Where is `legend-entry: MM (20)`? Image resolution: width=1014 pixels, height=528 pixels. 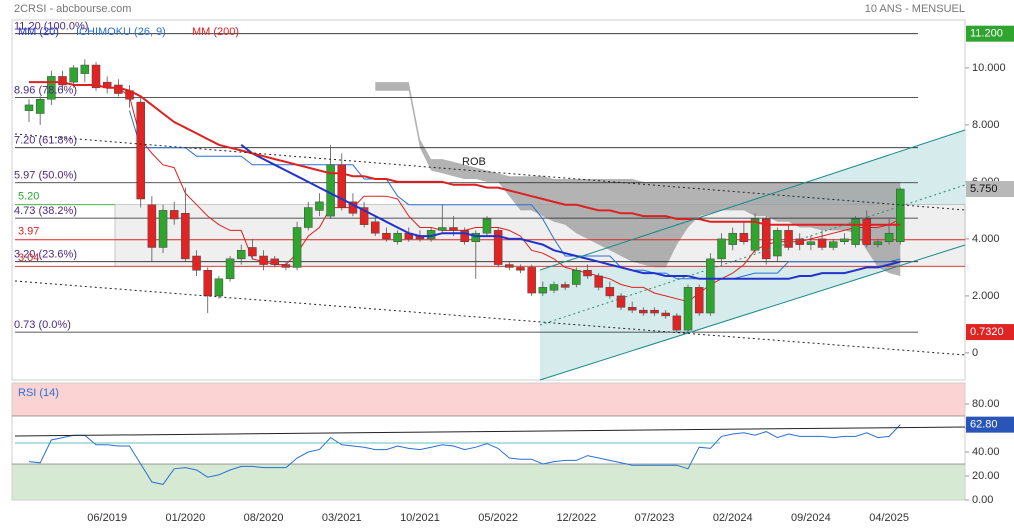
legend-entry: MM (20) is located at coordinates (38, 32).